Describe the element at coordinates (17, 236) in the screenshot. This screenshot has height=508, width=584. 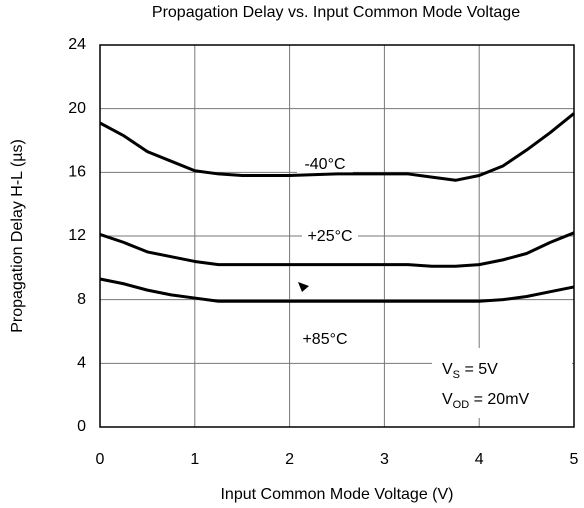
I see `y-axis-label: Propagation Delay H-L (µs)` at that location.